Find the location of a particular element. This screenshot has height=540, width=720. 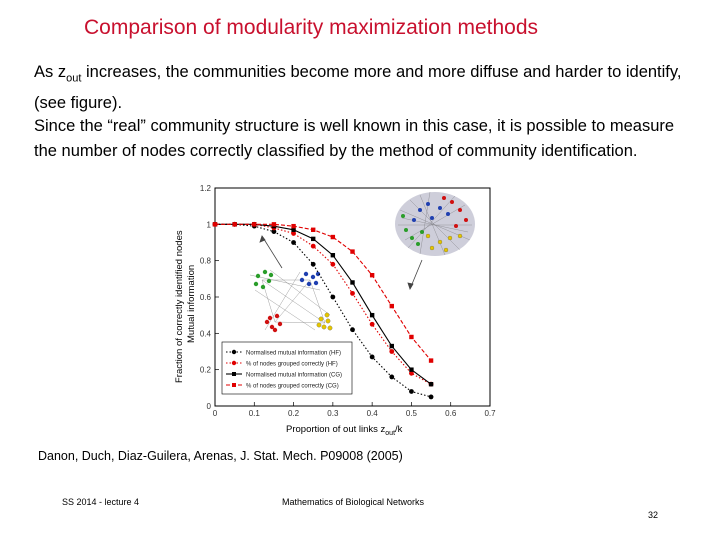

legend-label: % of nodes grouped correctly (HF) is located at coordinates (292, 365).